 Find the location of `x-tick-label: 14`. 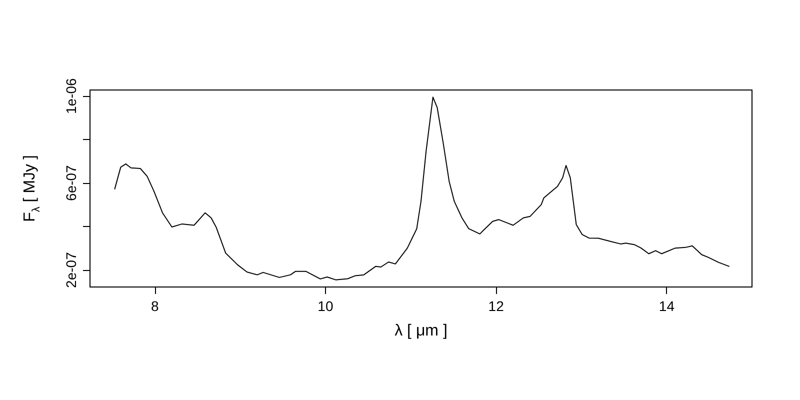

x-tick-label: 14 is located at coordinates (666, 306).